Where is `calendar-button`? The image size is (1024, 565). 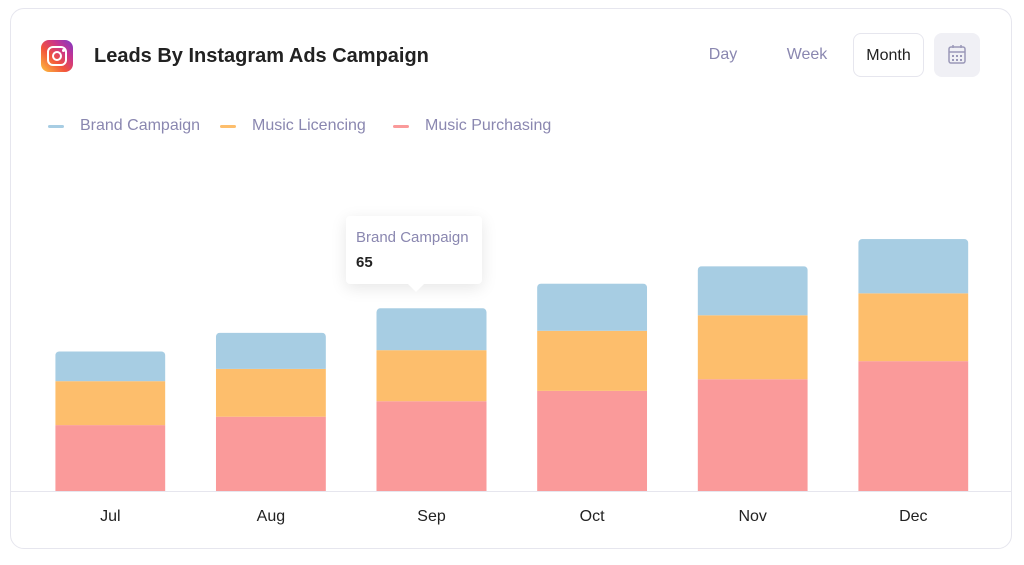 calendar-button is located at coordinates (957, 55).